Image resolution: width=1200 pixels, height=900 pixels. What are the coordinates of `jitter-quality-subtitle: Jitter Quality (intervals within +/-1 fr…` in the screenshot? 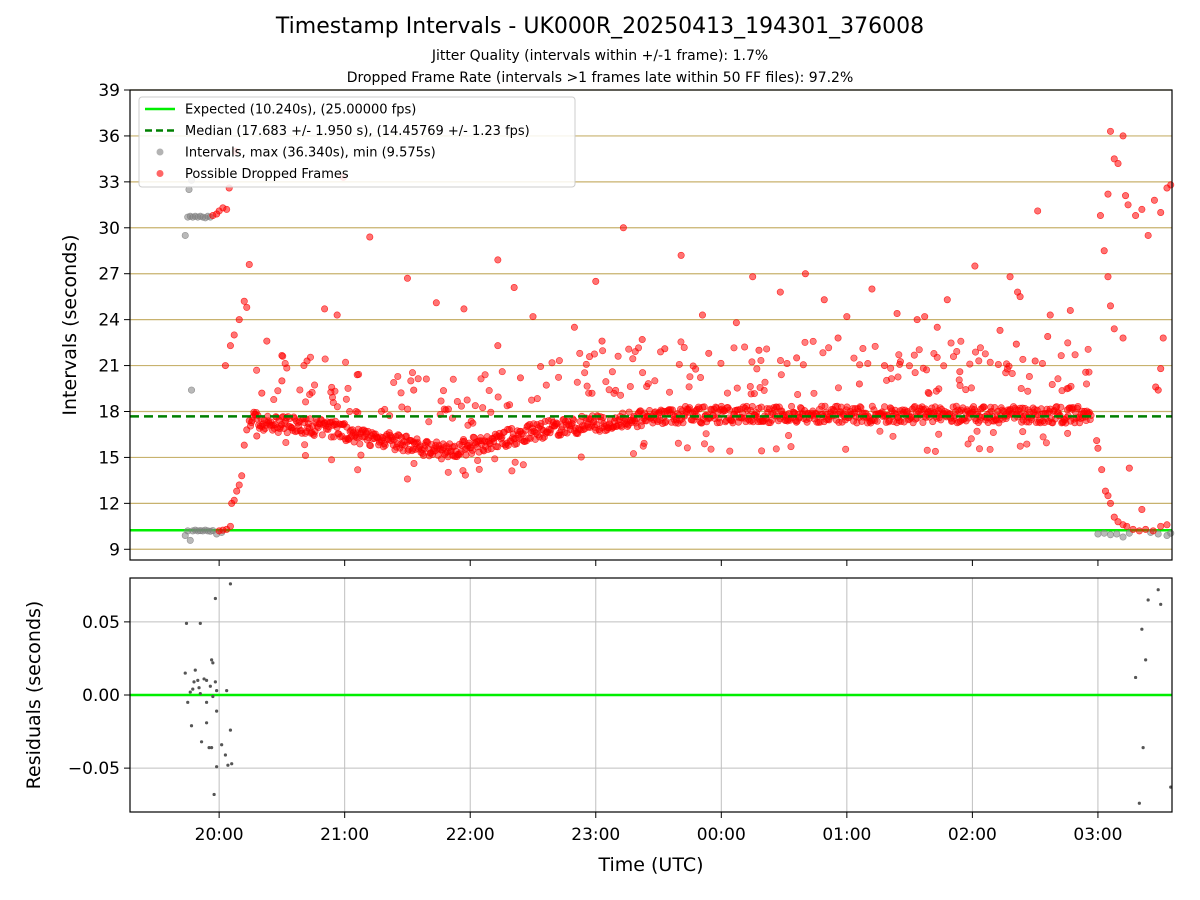 It's located at (600, 56).